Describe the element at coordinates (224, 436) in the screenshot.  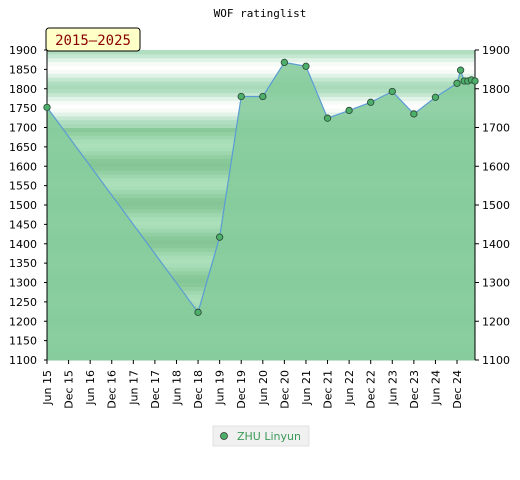
I see `legend-marker-icon` at that location.